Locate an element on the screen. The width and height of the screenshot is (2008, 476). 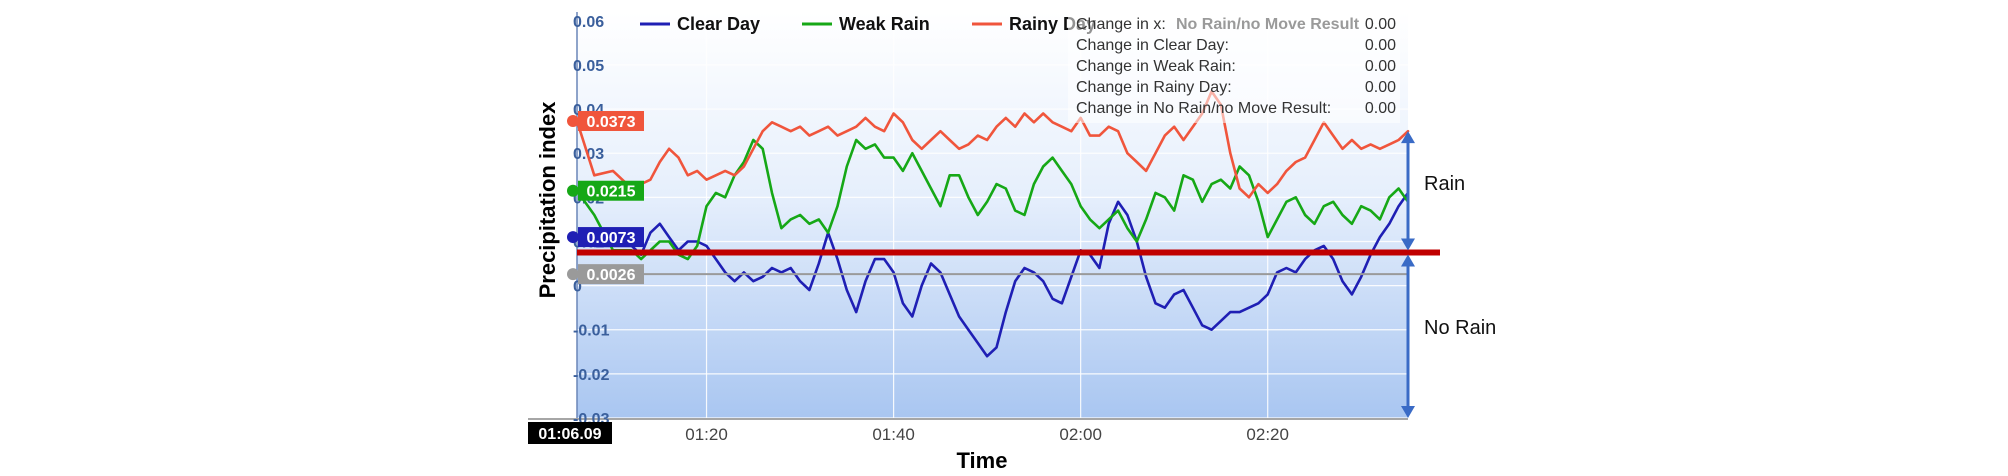
legend-label: Clear Day is located at coordinates (718, 24).